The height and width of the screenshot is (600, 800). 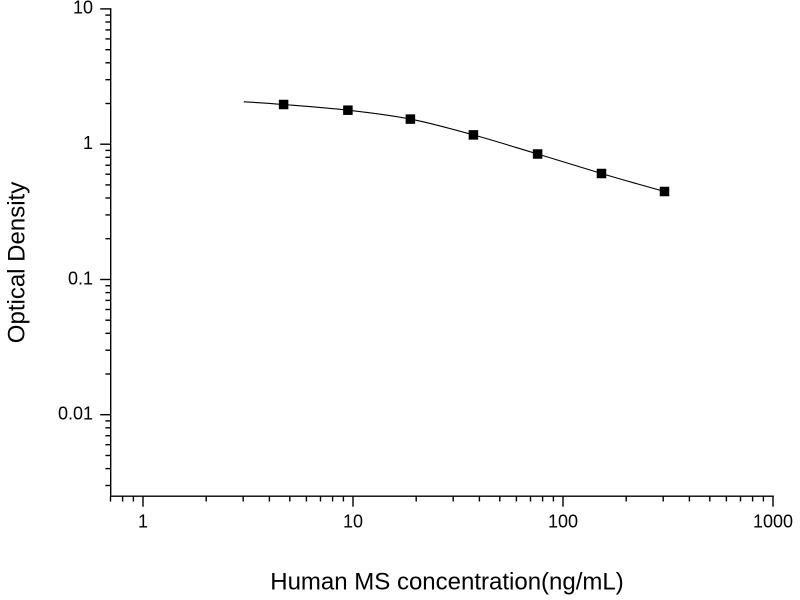 What do you see at coordinates (80, 278) in the screenshot?
I see `svg-text: 0.1` at bounding box center [80, 278].